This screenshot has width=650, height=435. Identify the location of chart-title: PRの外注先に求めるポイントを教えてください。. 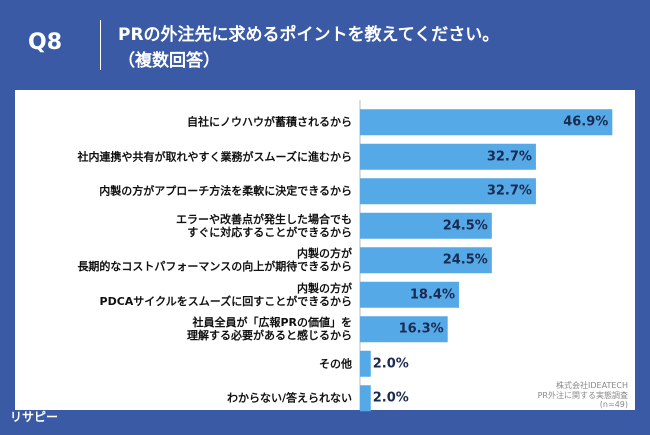
(309, 35).